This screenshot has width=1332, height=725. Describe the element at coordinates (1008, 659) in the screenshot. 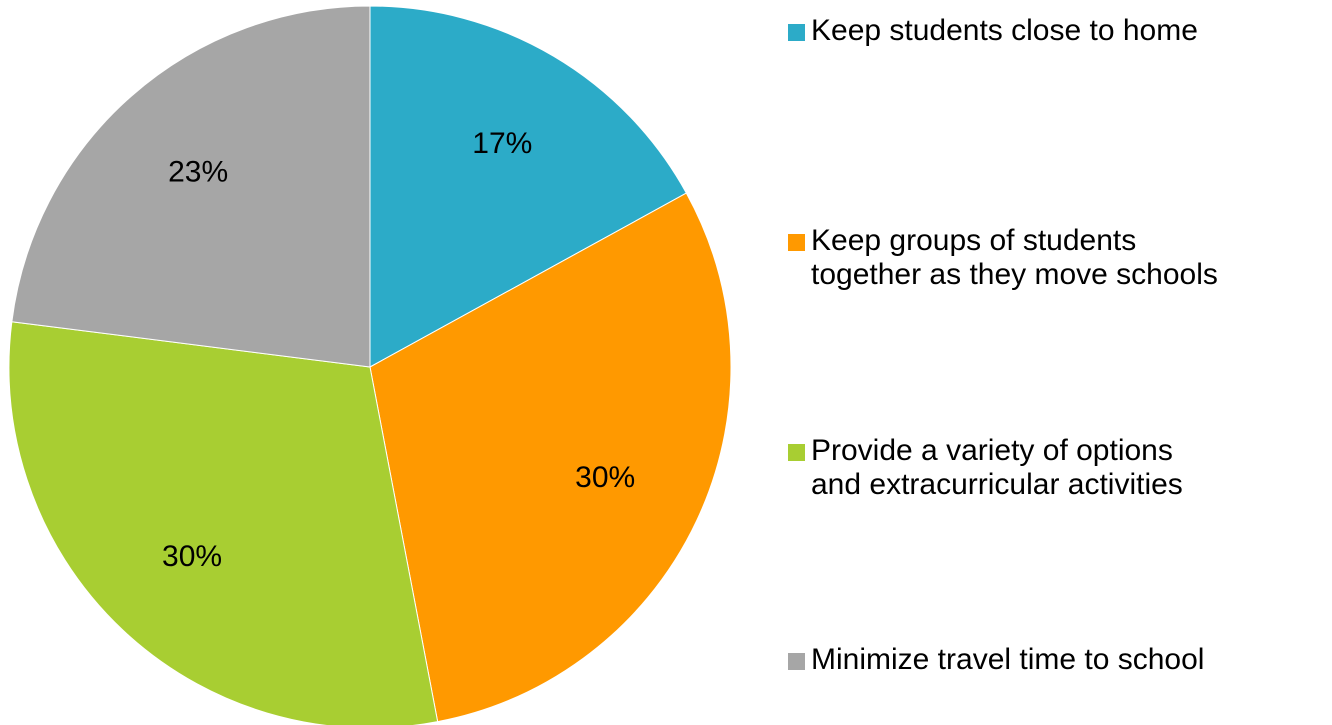

I see `legend-label: Minimize travel time to school` at that location.